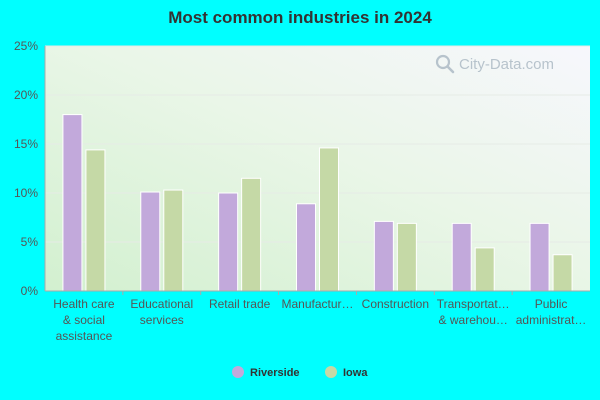  What do you see at coordinates (445, 64) in the screenshot?
I see `magnifier-icon` at bounding box center [445, 64].